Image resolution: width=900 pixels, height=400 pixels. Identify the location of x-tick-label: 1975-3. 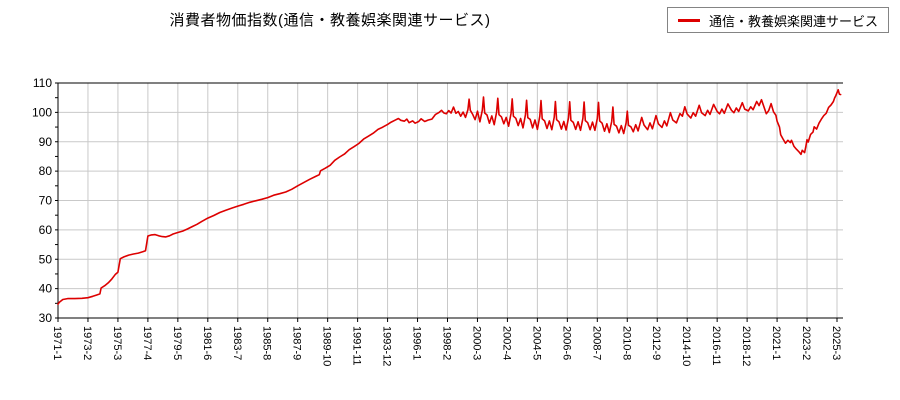
(117, 343).